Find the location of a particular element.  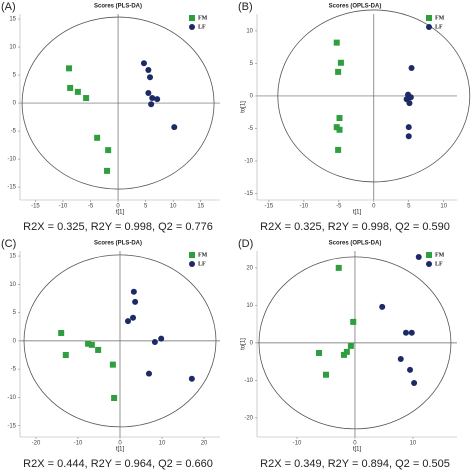

x-tick-label: 20 is located at coordinates (204, 444).